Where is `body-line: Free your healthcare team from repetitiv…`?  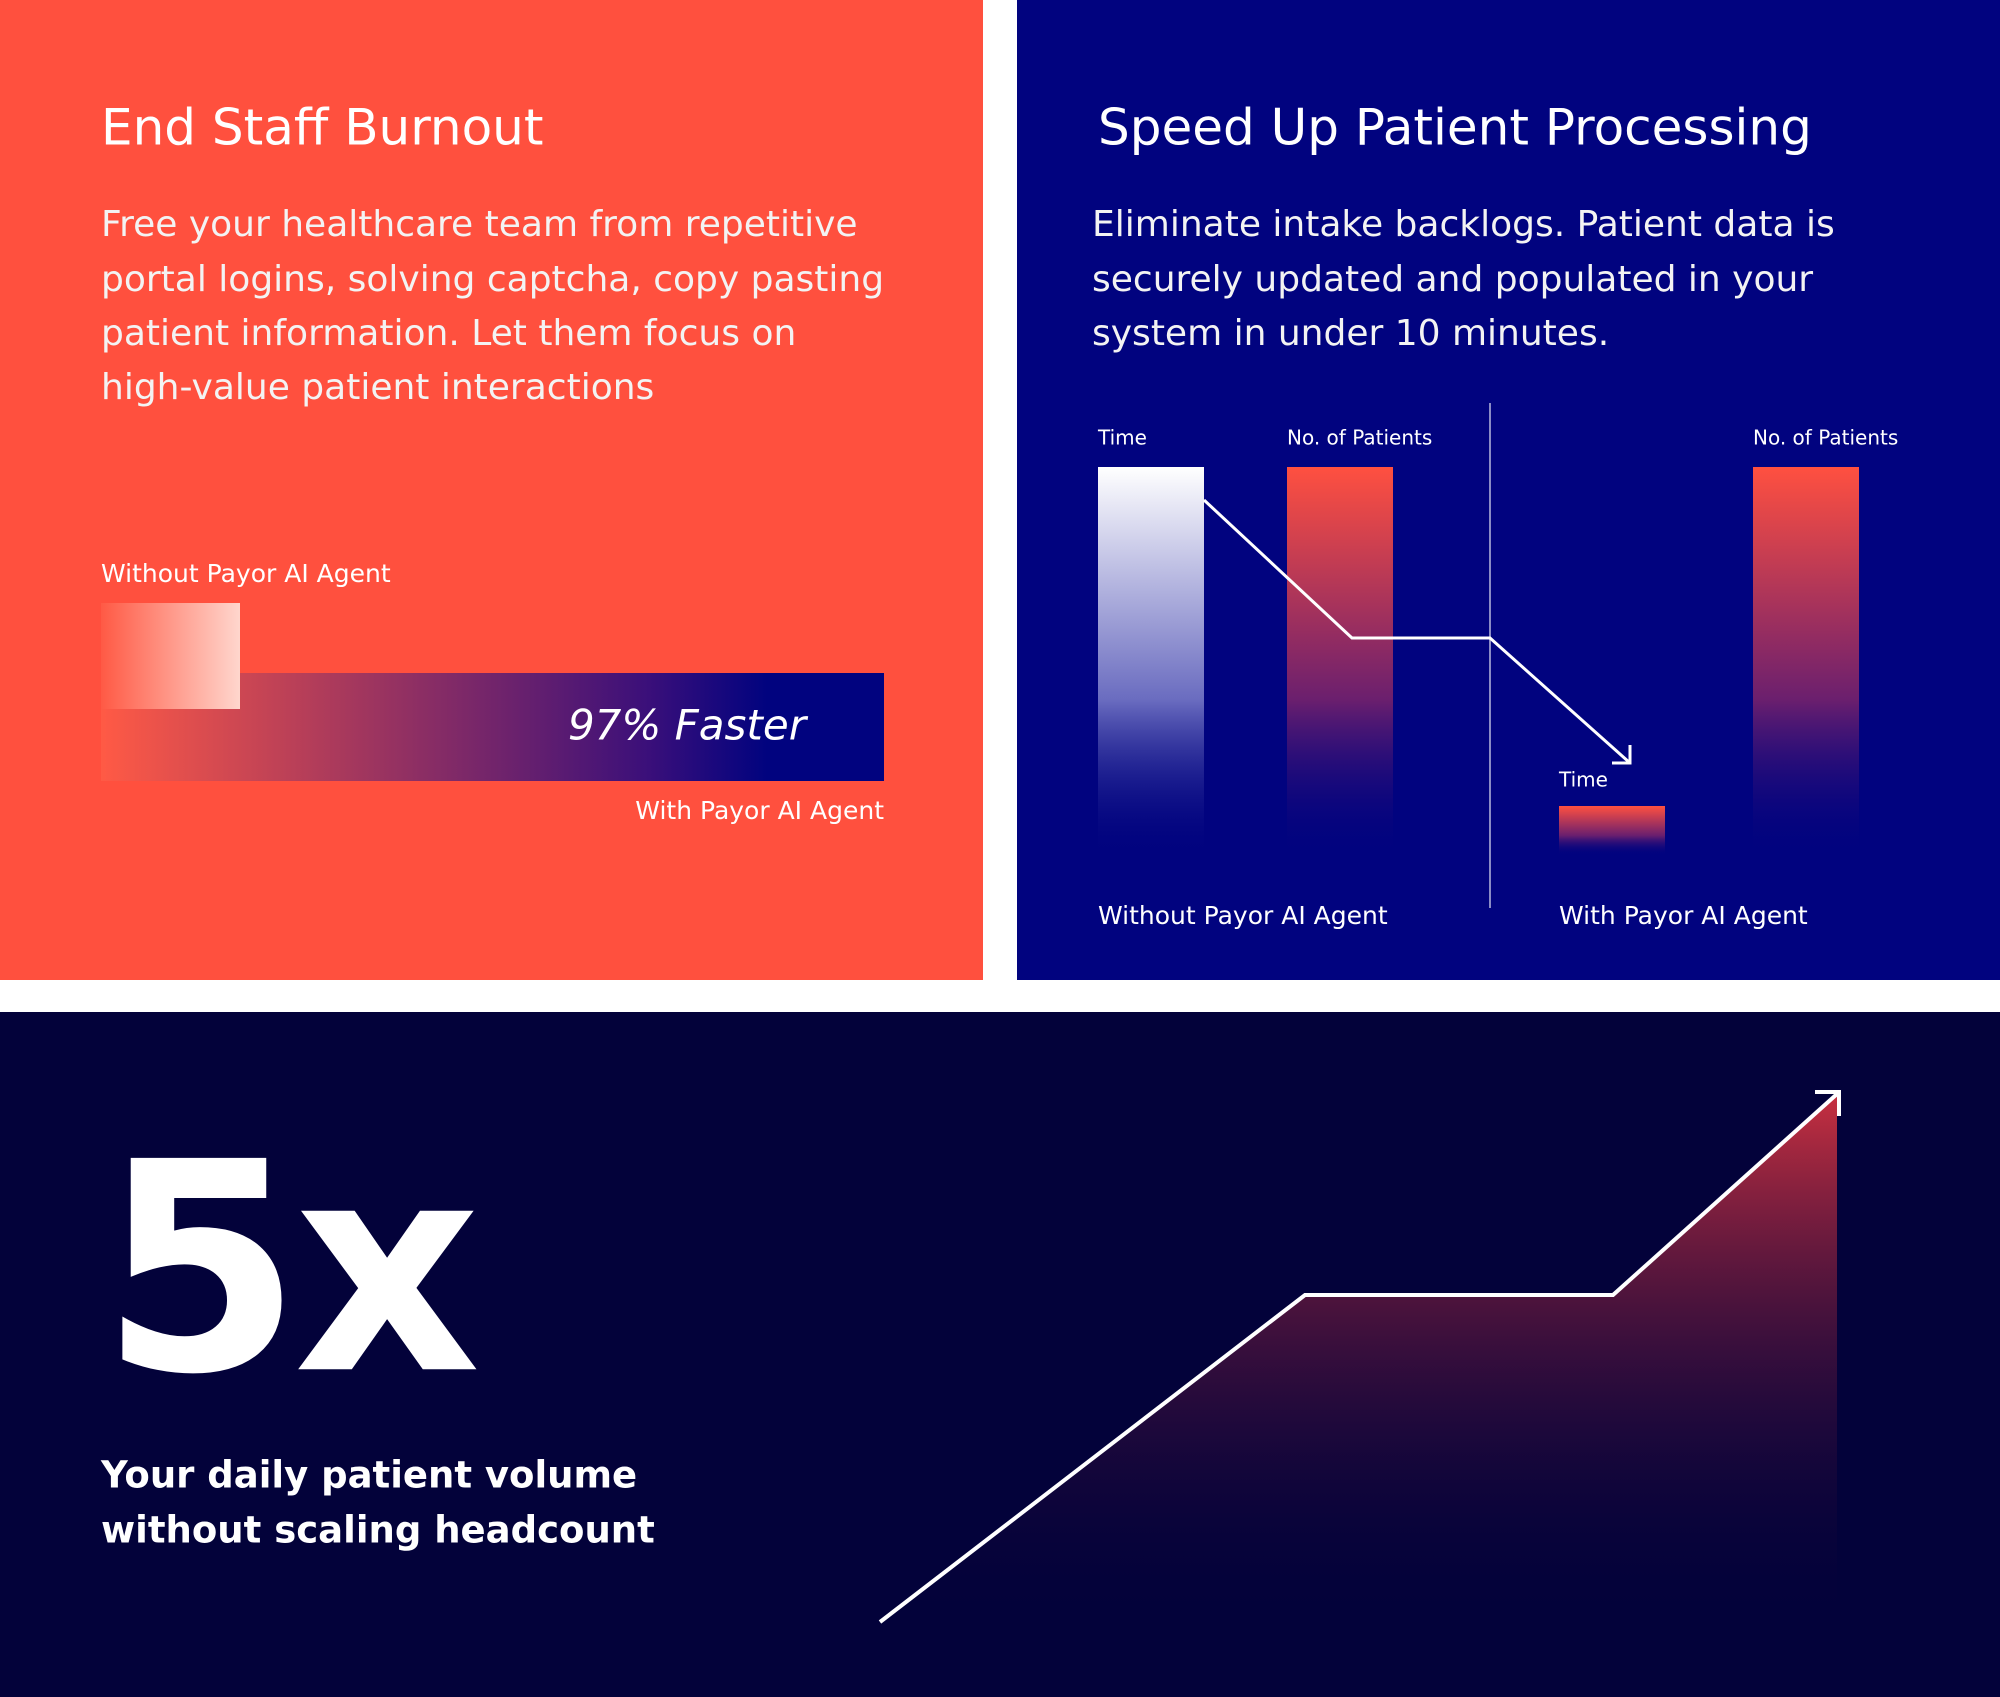
body-line: Free your healthcare team from repetitiv… is located at coordinates (479, 224).